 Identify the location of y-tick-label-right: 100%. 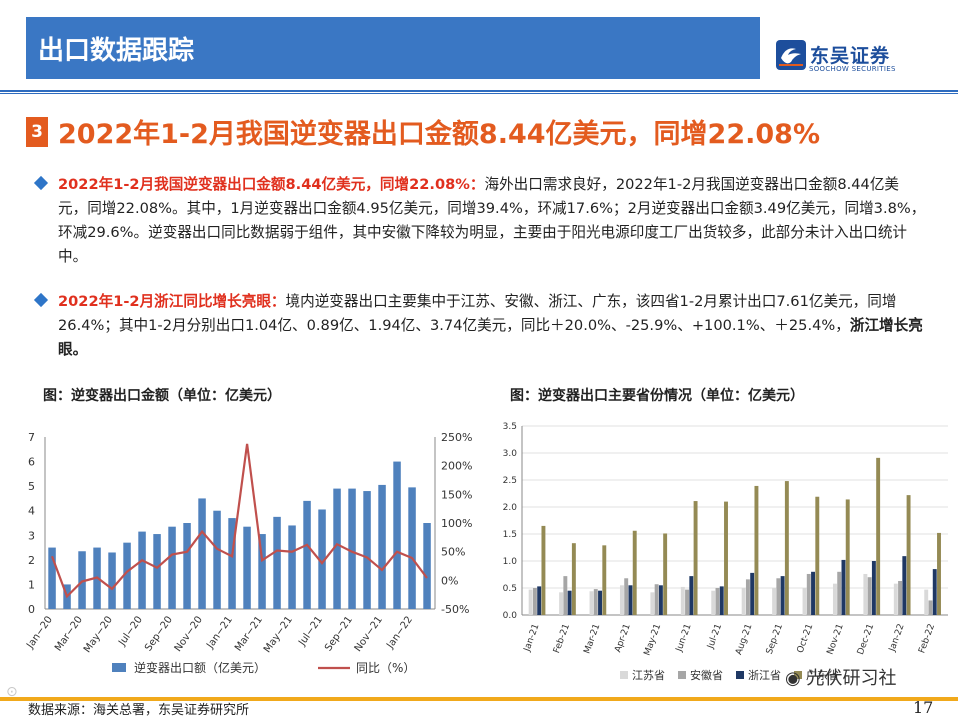
(456, 523).